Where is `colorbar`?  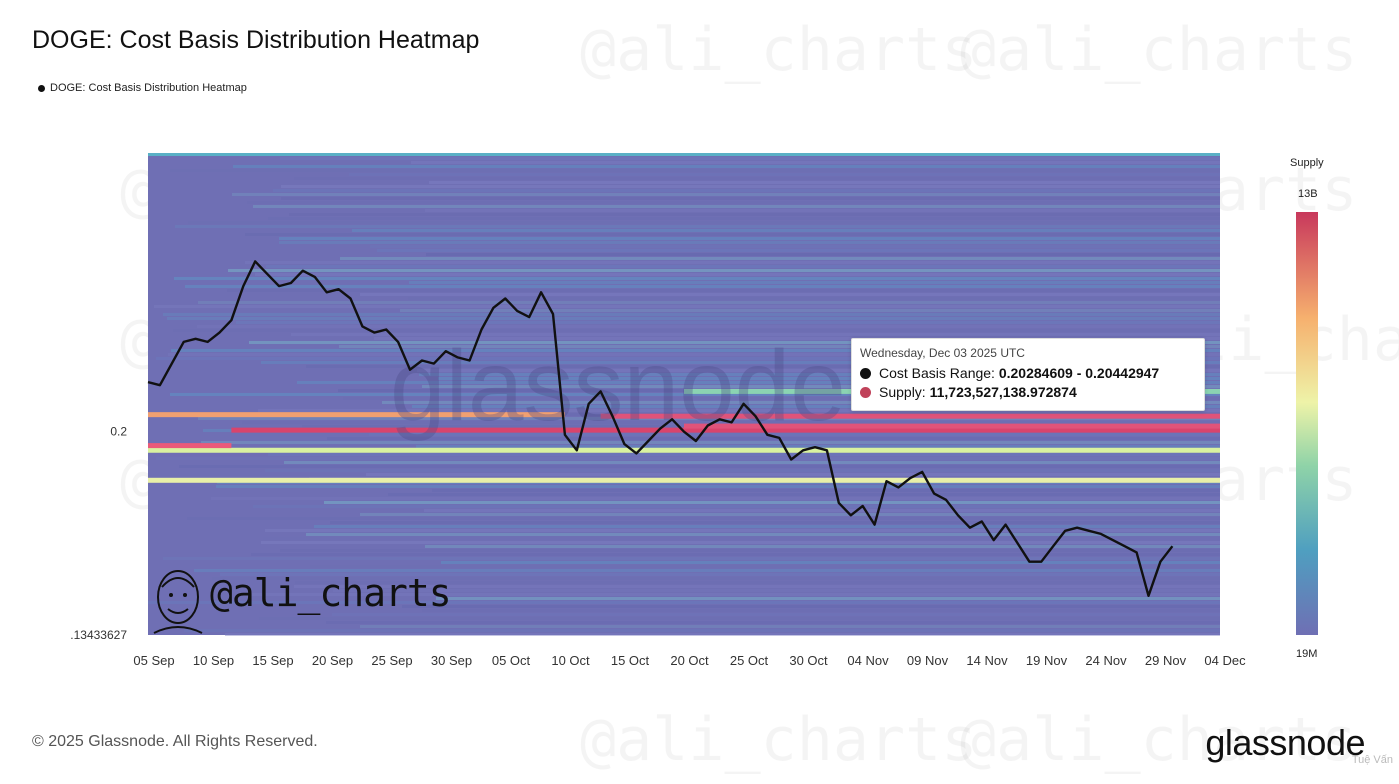 colorbar is located at coordinates (1307, 423).